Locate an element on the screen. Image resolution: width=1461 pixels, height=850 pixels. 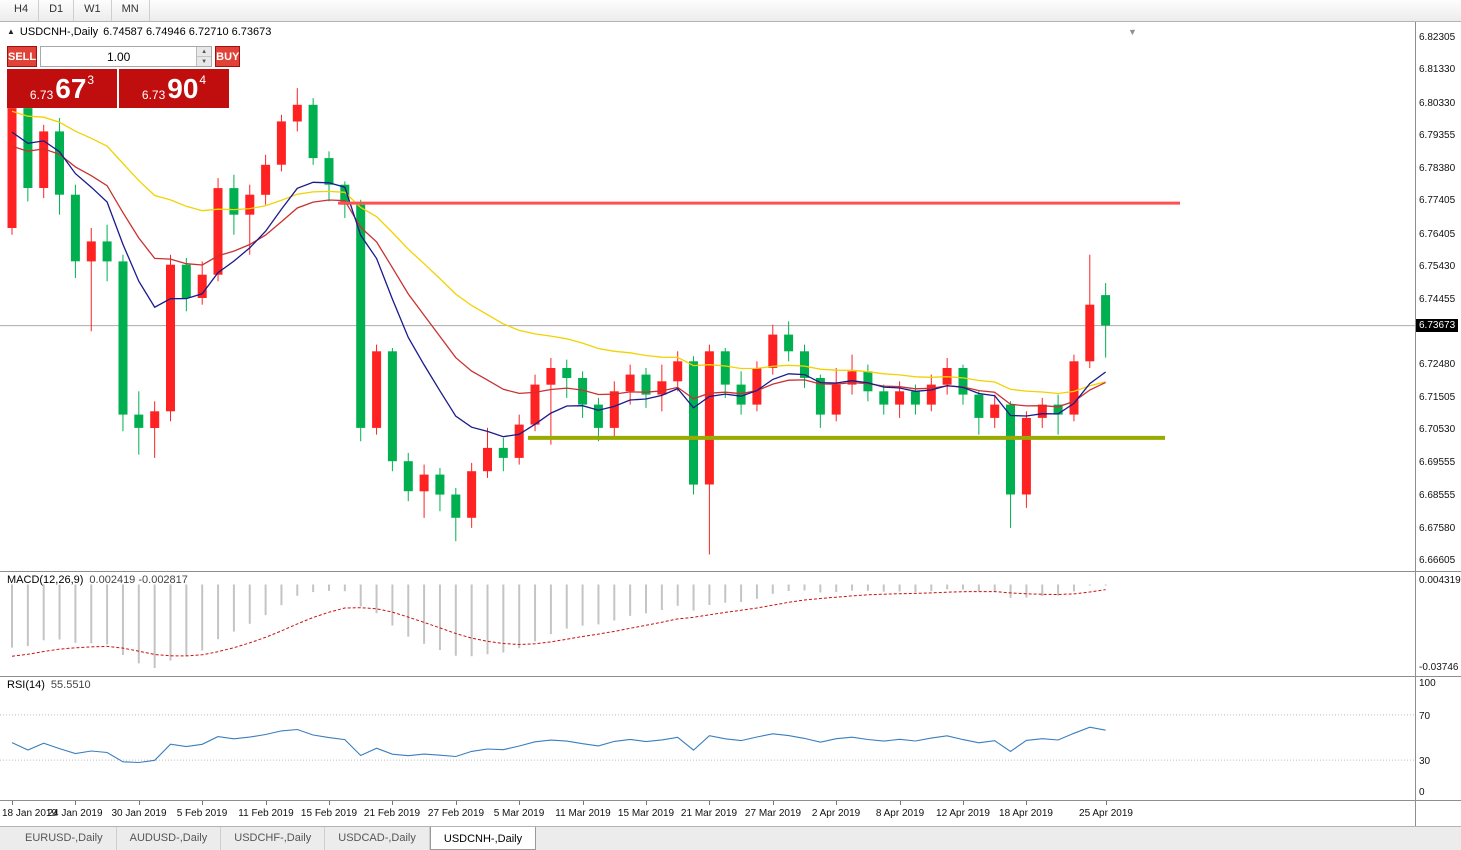
date-axis-label: 15 Mar 2019 is located at coordinates (646, 813).